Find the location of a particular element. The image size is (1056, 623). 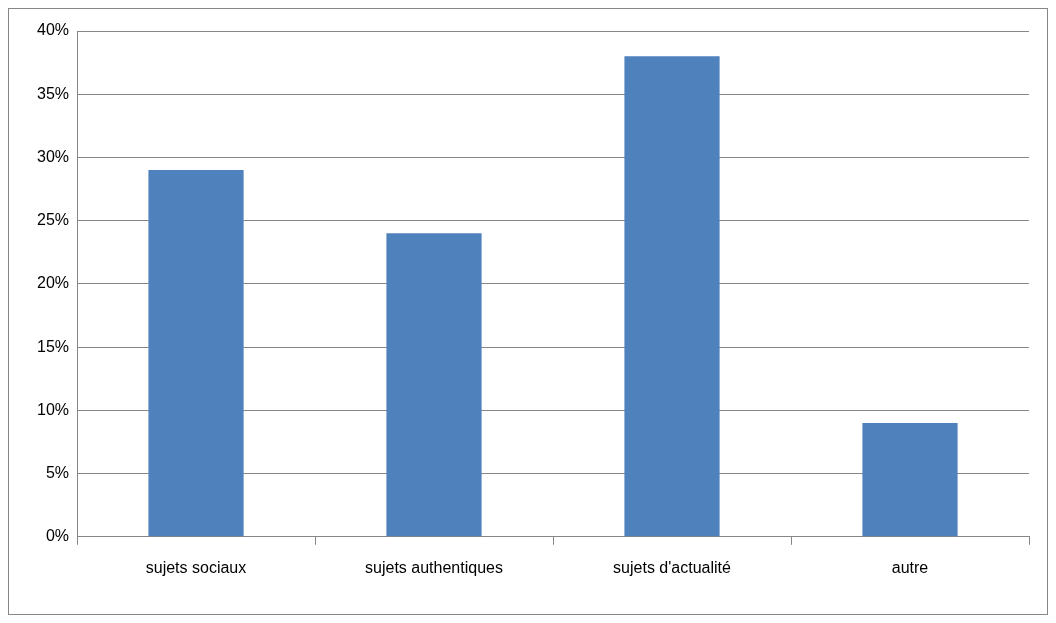

y-tick-label: 5% is located at coordinates (57, 472).